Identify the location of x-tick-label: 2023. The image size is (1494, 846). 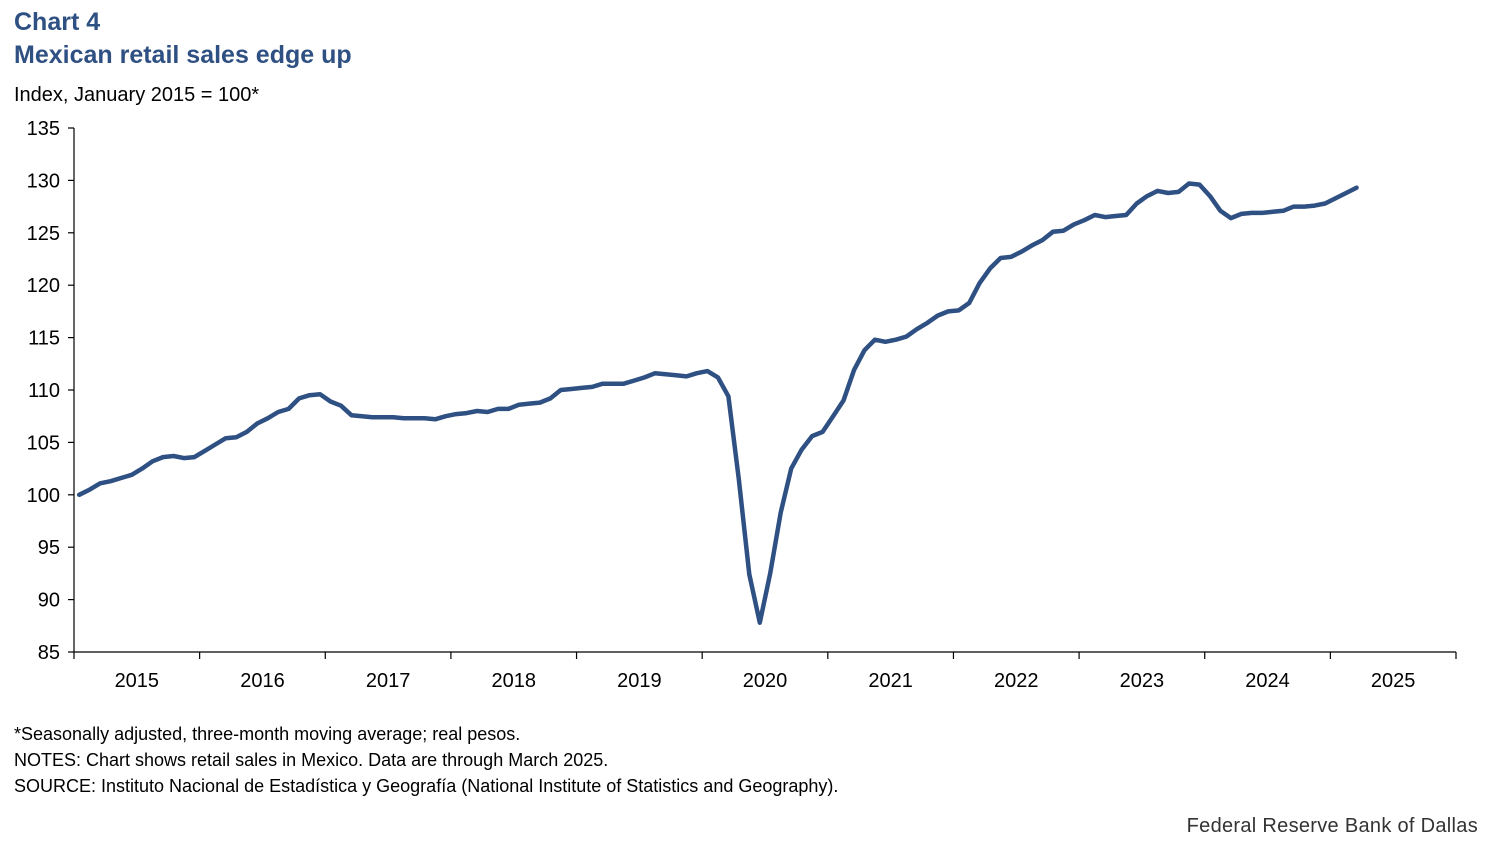
(1142, 681).